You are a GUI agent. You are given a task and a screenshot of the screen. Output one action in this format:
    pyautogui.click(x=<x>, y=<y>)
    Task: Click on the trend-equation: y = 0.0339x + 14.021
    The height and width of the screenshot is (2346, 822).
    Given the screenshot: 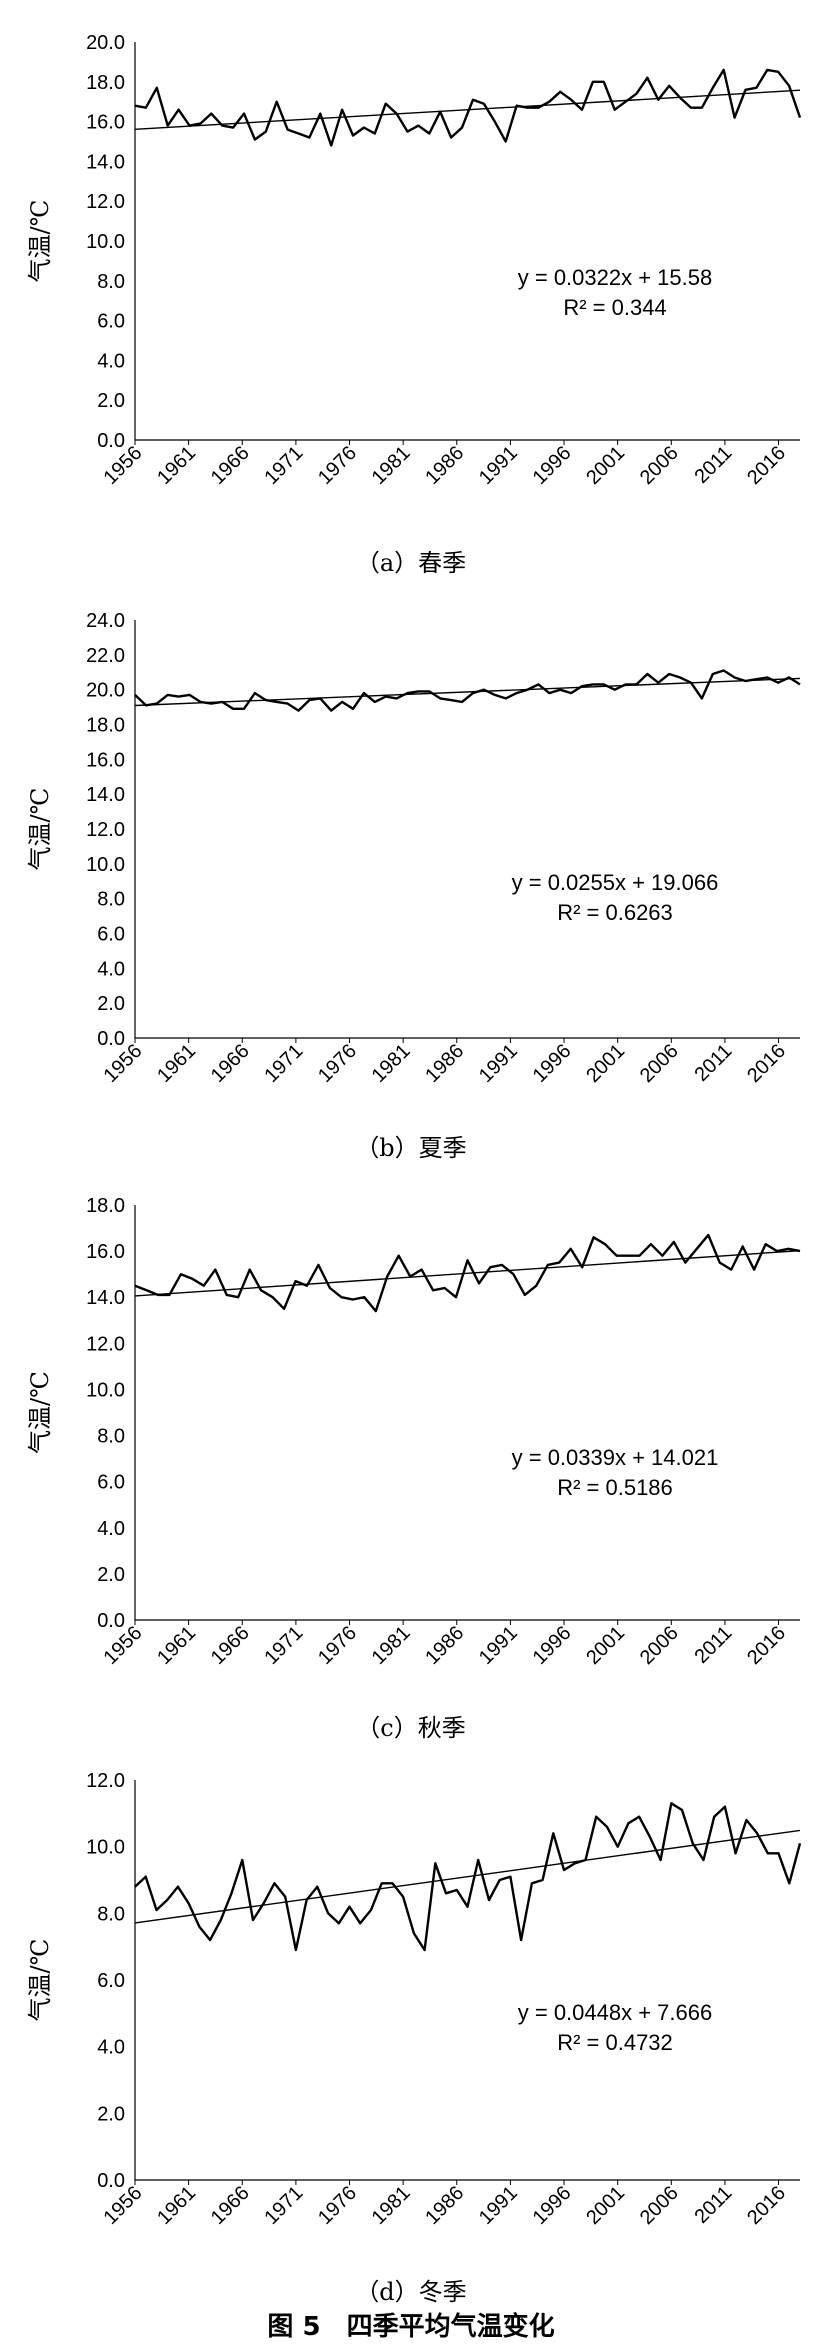 What is the action you would take?
    pyautogui.click(x=615, y=1457)
    